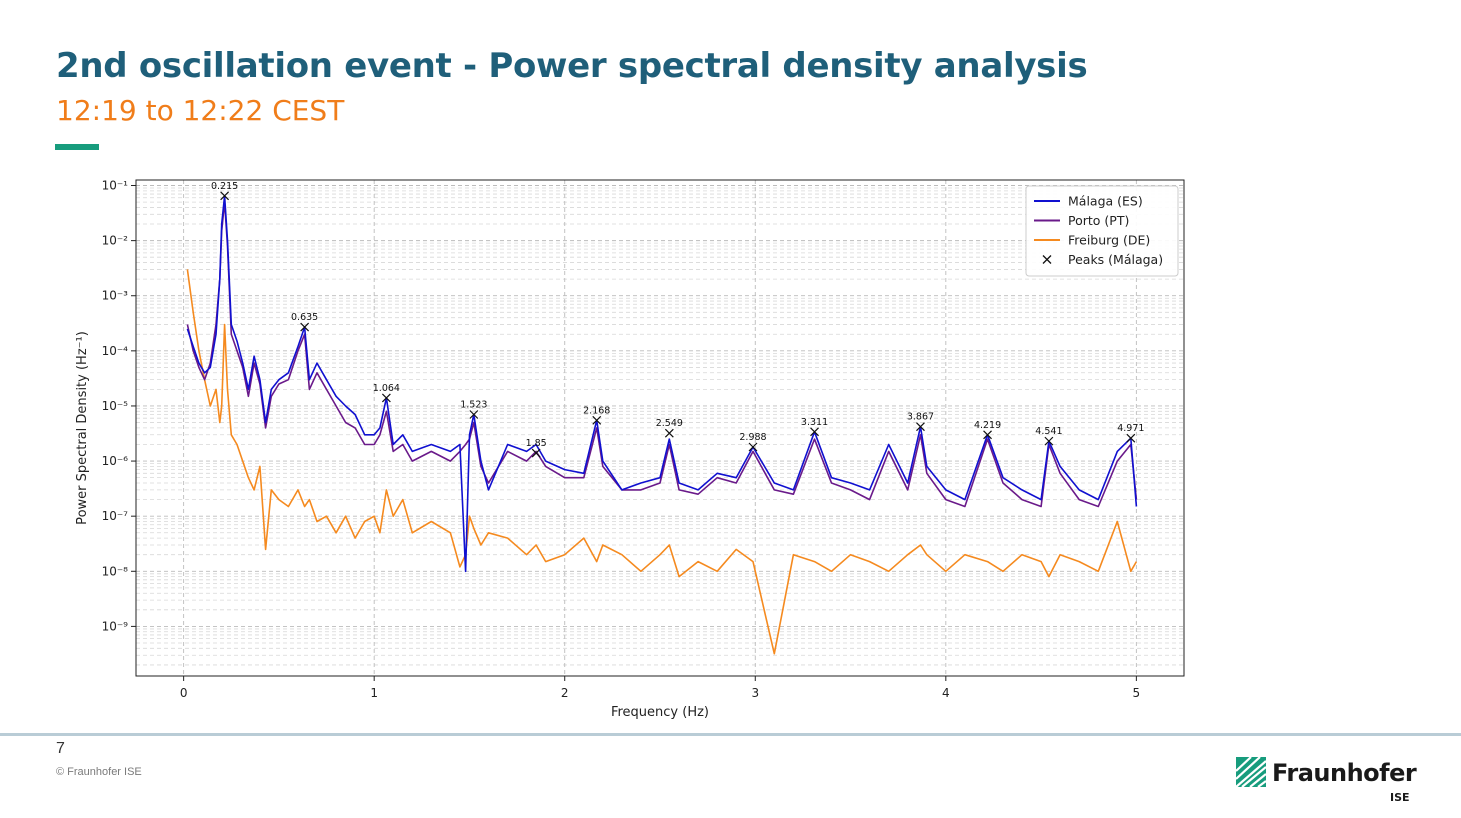  What do you see at coordinates (374, 693) in the screenshot?
I see `x-tick-label: 1` at bounding box center [374, 693].